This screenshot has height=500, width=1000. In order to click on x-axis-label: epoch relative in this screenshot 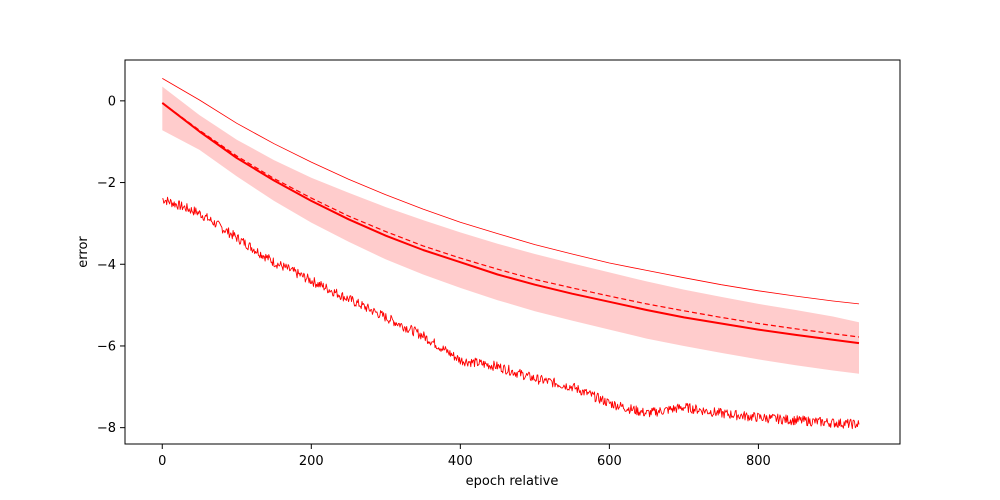, I will do `click(512, 481)`.